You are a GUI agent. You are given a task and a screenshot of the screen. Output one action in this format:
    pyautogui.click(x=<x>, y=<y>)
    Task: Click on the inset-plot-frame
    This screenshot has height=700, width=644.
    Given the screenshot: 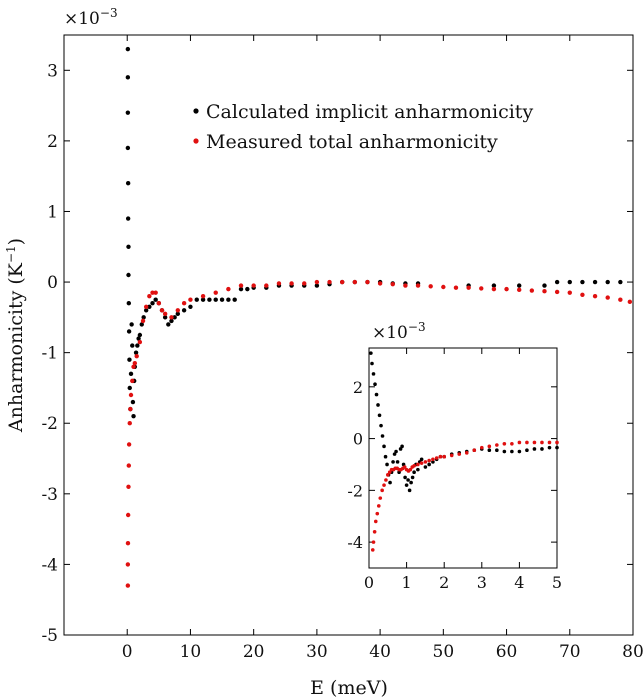 What is the action you would take?
    pyautogui.click(x=463, y=458)
    